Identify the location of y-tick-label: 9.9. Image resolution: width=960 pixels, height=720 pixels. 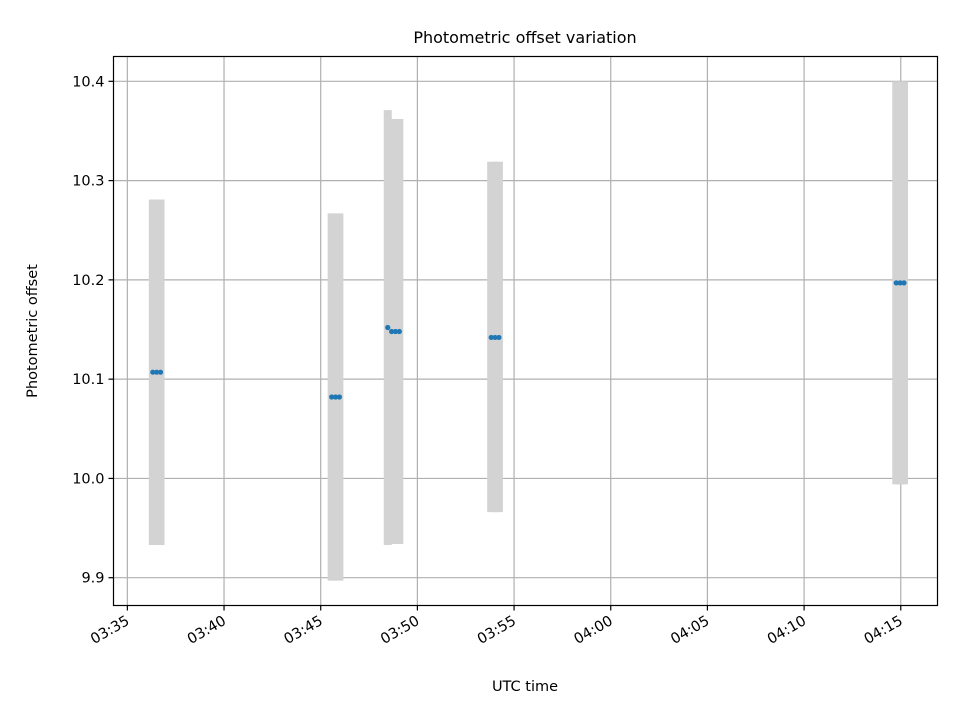
(92, 579).